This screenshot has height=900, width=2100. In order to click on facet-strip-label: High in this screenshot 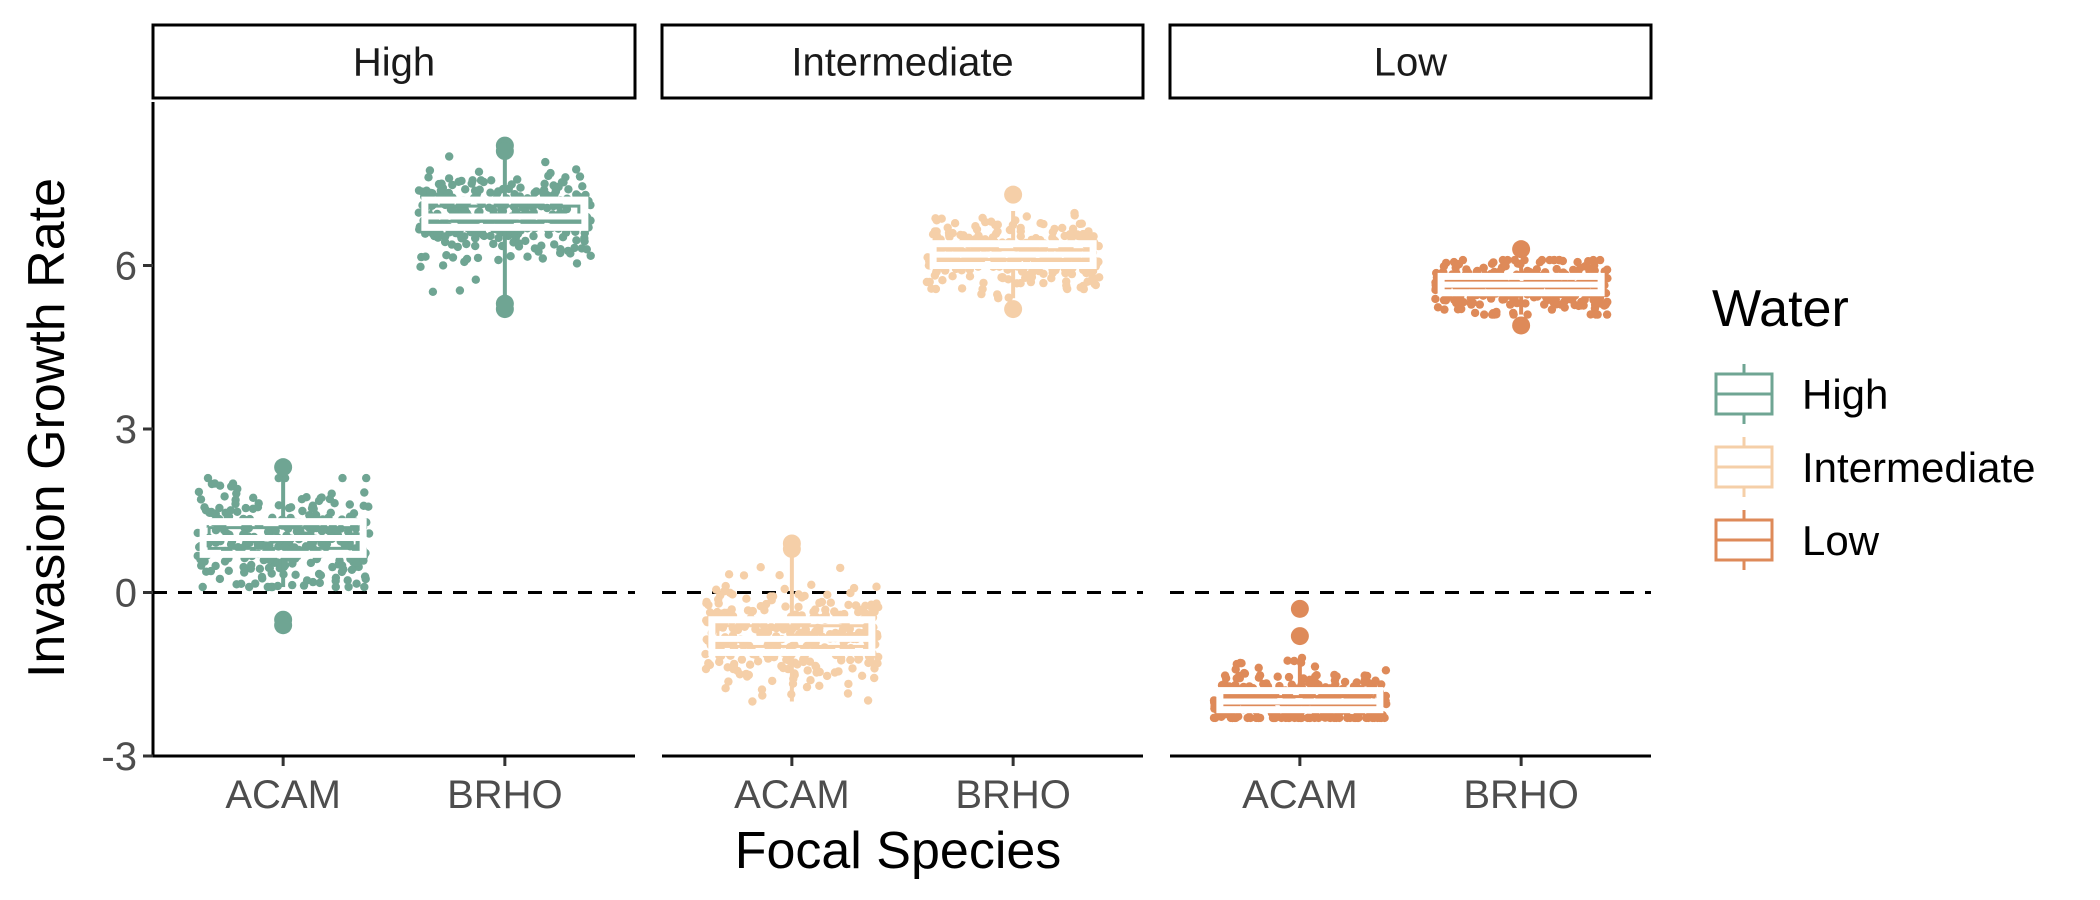, I will do `click(394, 63)`.